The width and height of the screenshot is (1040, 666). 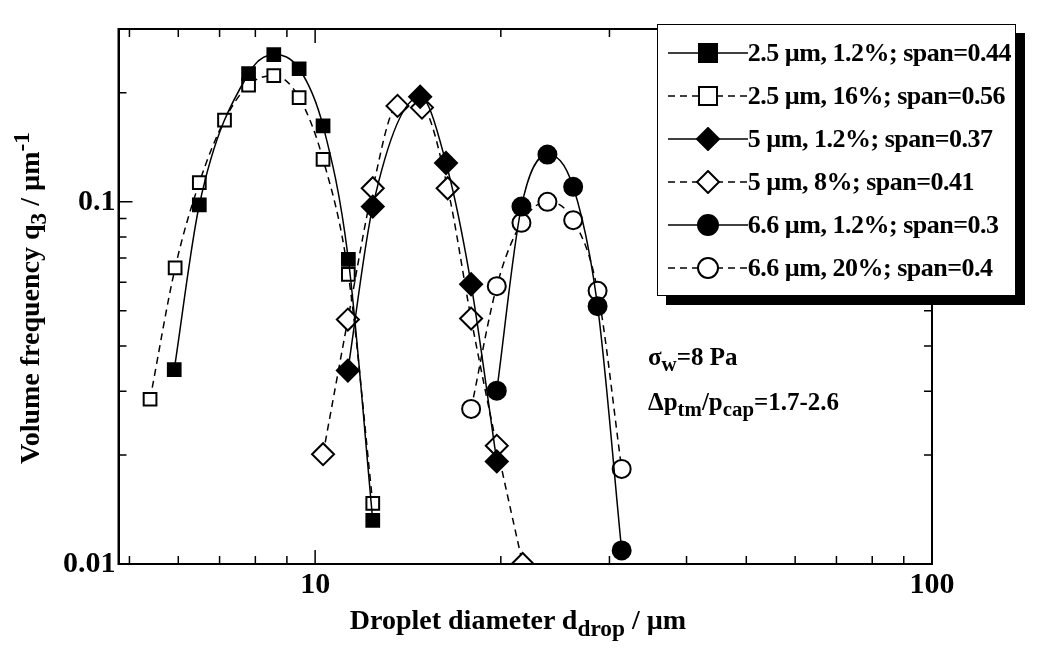 I want to click on y-tick-label: 0.01, so click(x=89, y=561).